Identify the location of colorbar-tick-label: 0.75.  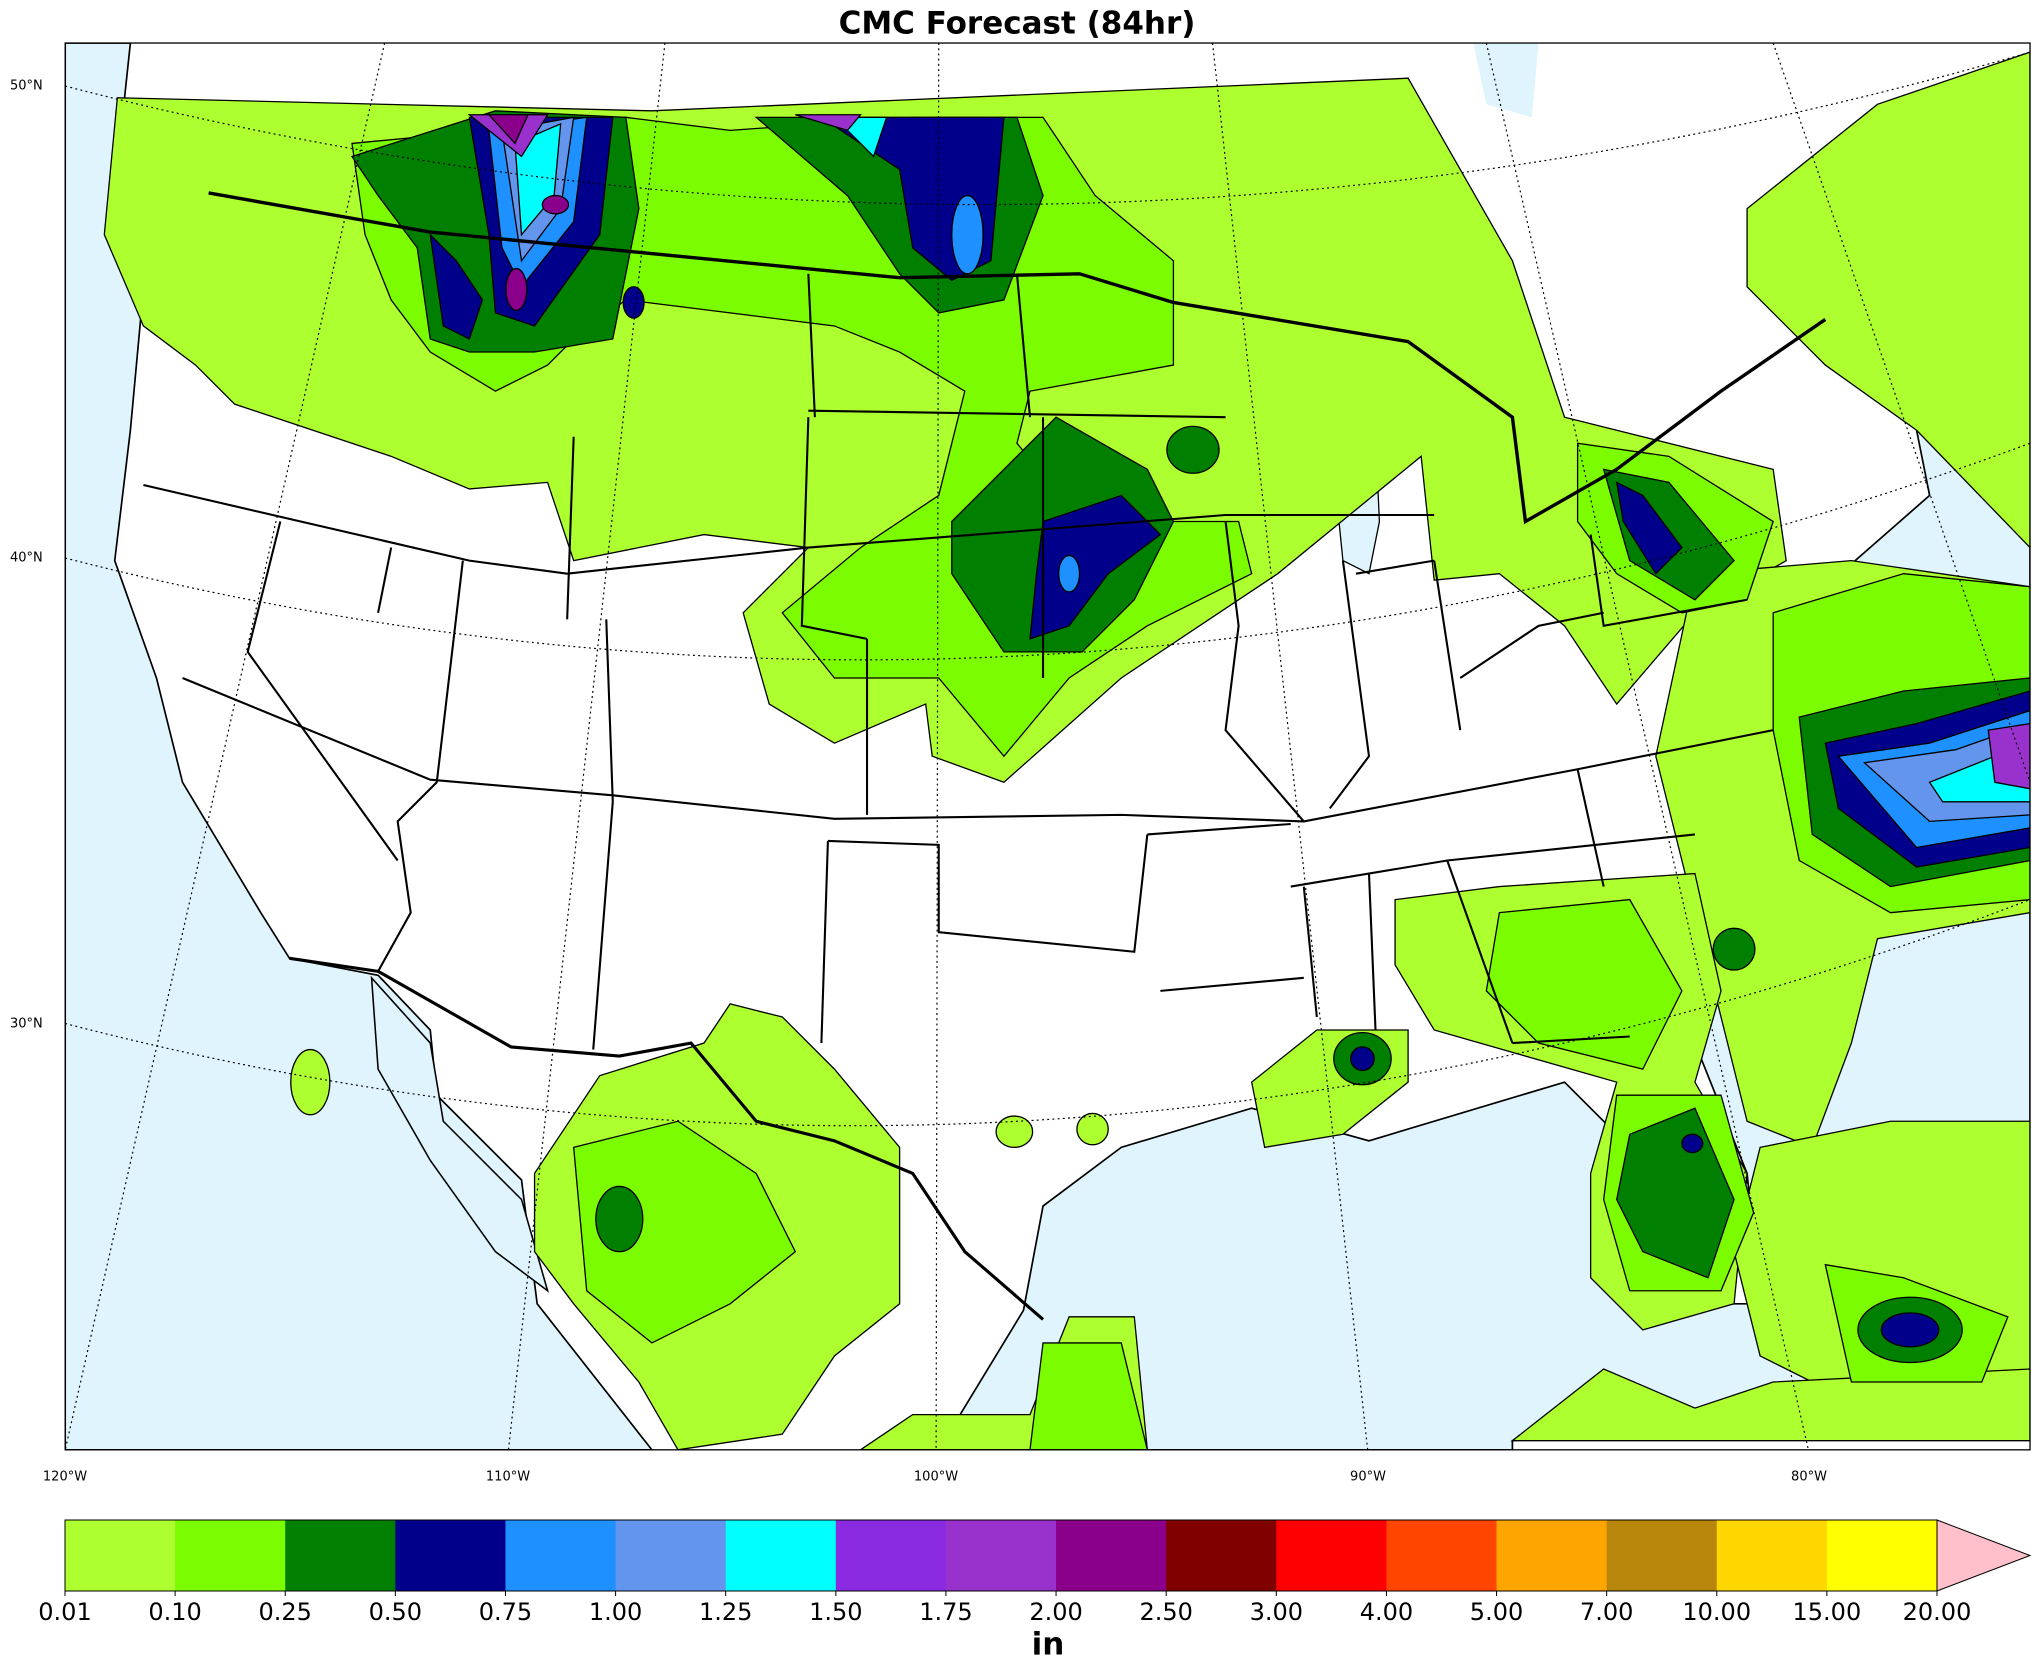
(505, 1612).